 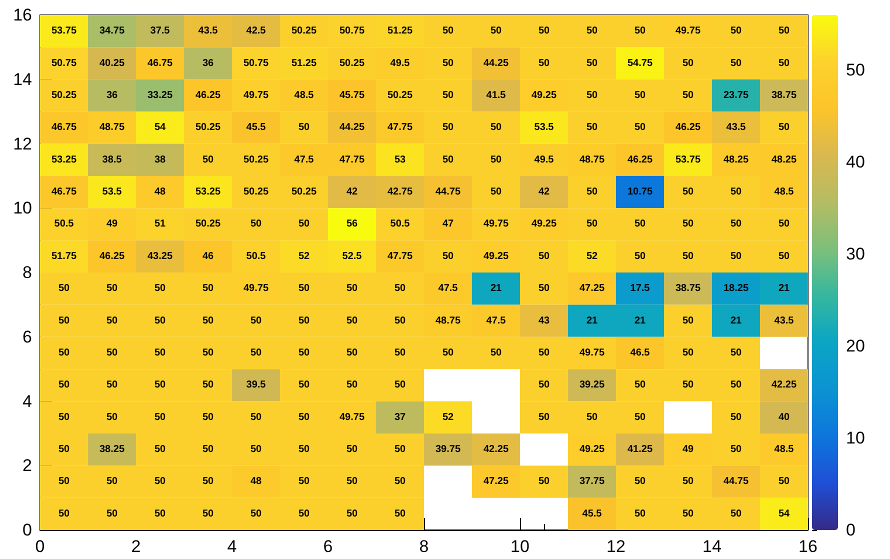 What do you see at coordinates (112, 224) in the screenshot?
I see `data-label: 49` at bounding box center [112, 224].